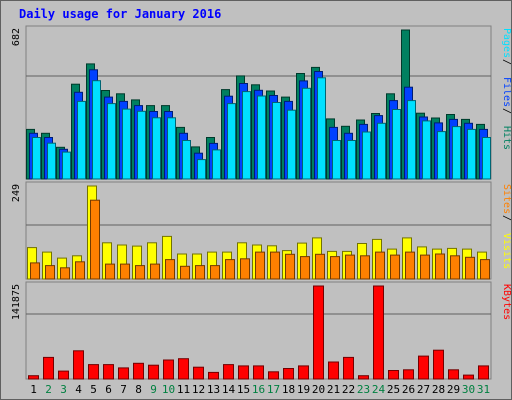  Describe the element at coordinates (506, 43) in the screenshot. I see `legend-pages: Pages` at that location.